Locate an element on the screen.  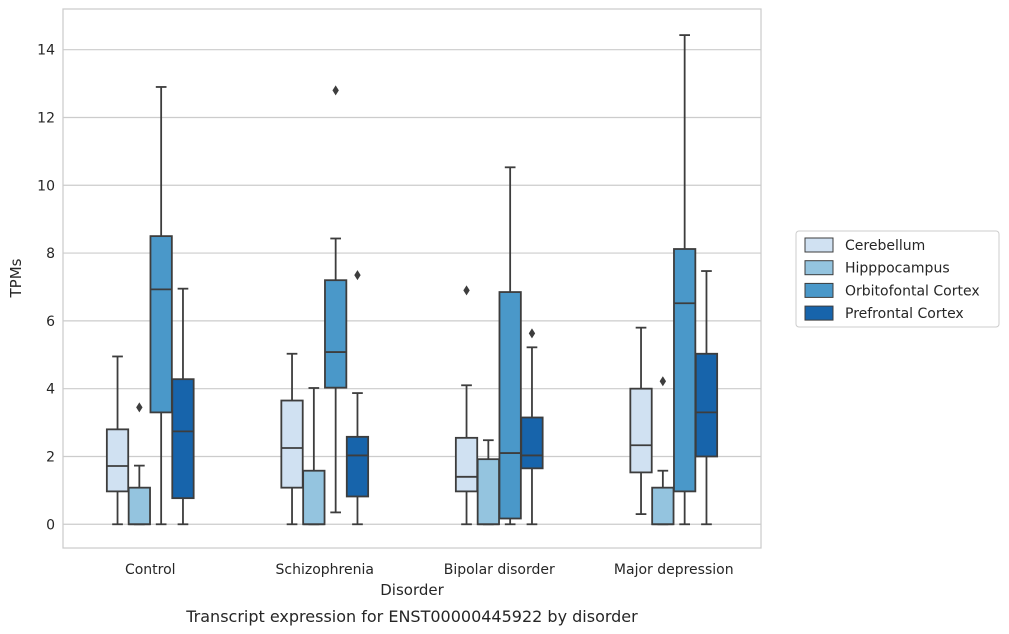
y-tick-label: 6 is located at coordinates (50, 322).